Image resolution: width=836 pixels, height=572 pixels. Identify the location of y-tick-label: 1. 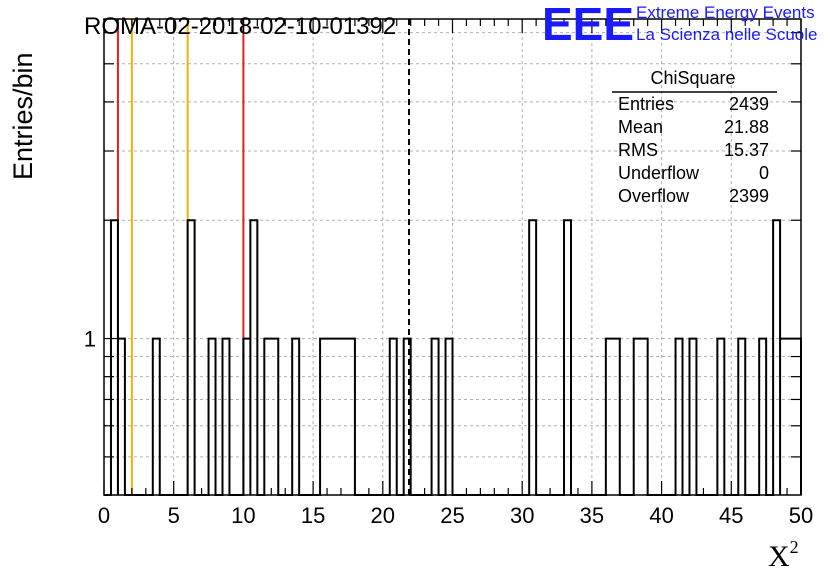
(90, 339).